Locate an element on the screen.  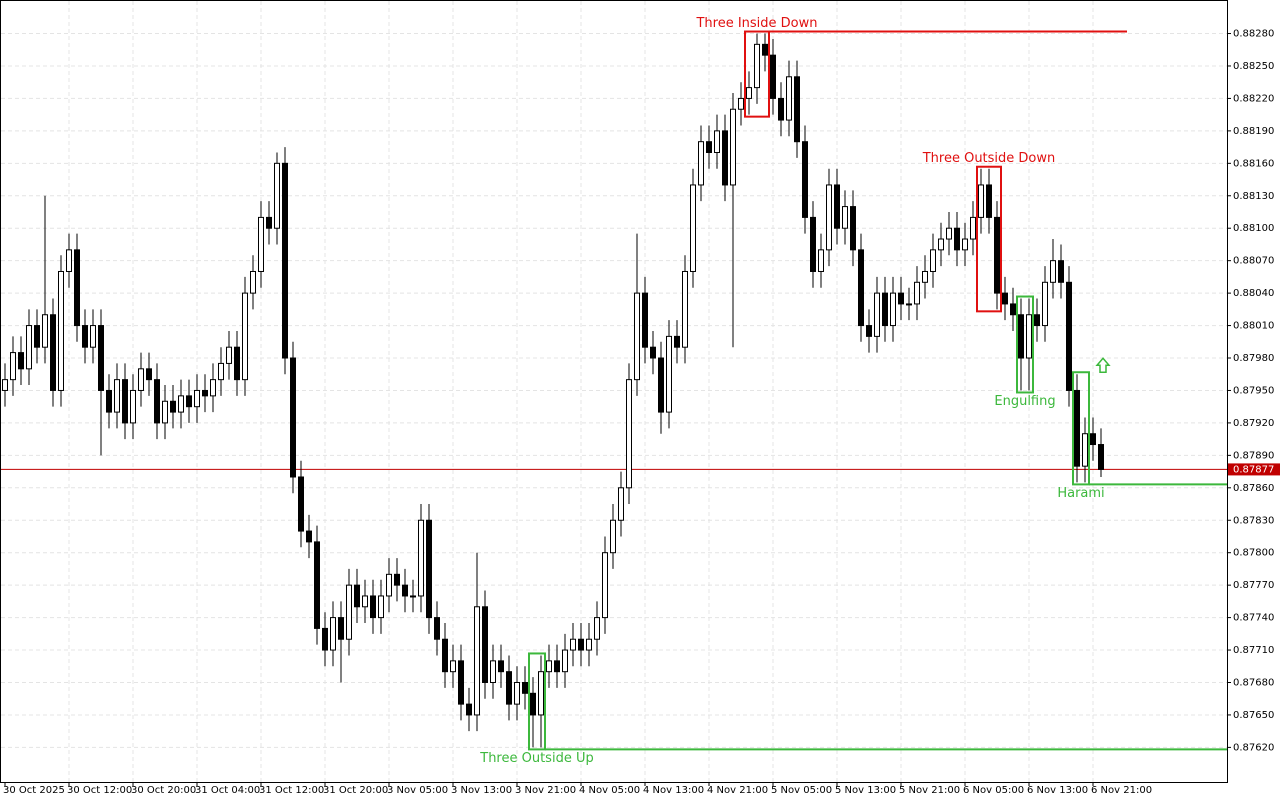
x-tick-label: 4 Nov 05:00 is located at coordinates (609, 790).